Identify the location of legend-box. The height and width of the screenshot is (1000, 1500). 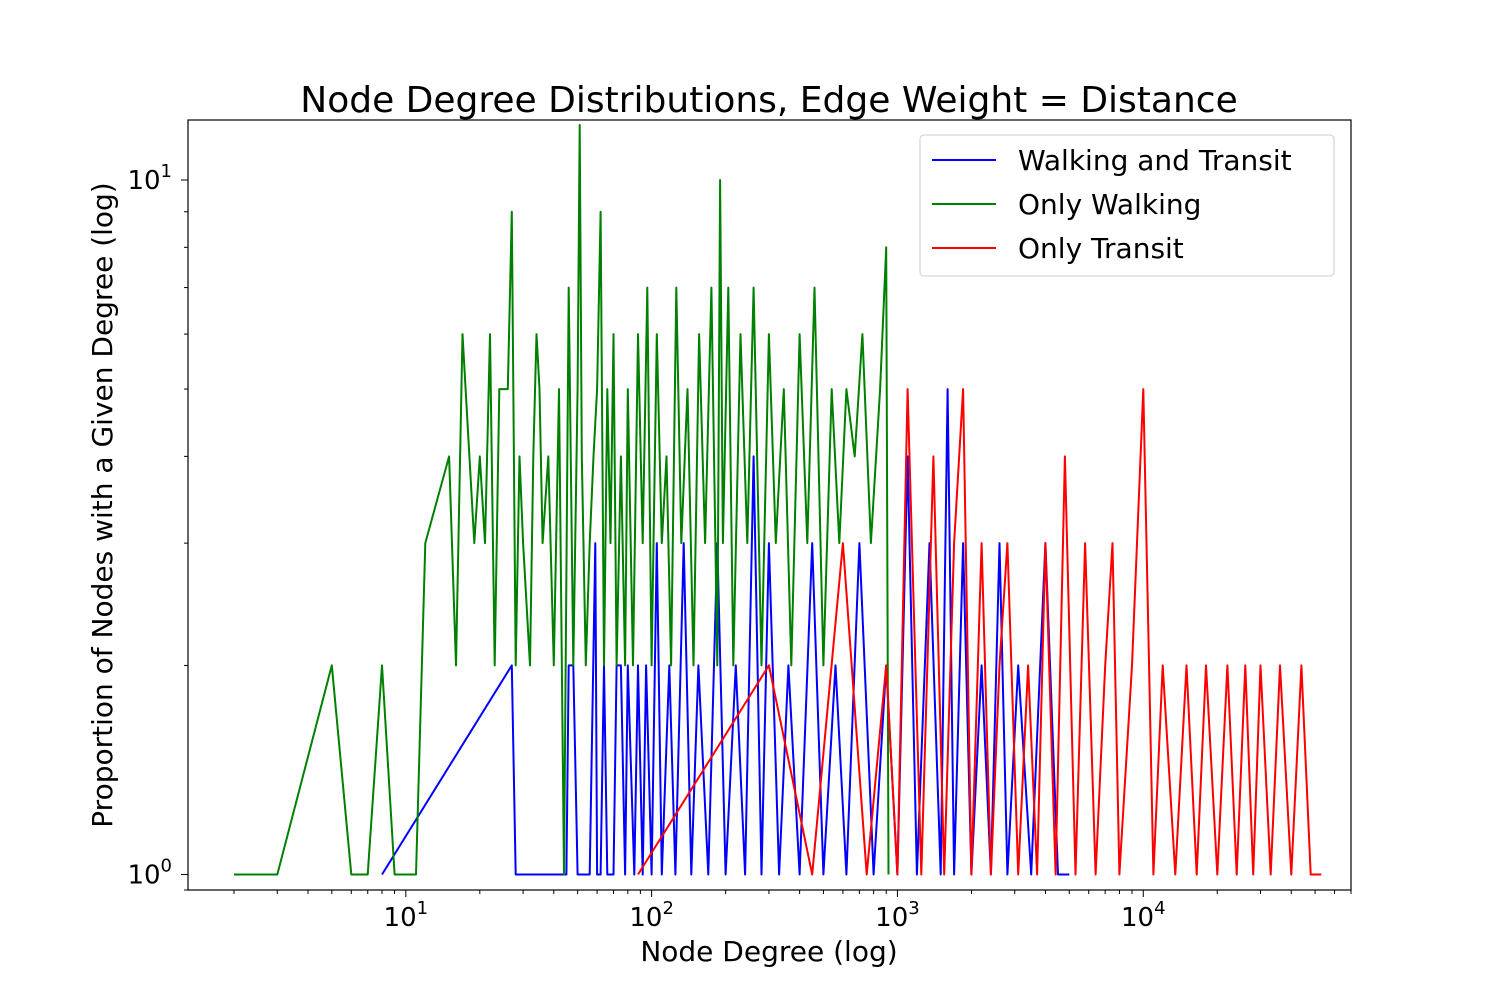
(1127, 205).